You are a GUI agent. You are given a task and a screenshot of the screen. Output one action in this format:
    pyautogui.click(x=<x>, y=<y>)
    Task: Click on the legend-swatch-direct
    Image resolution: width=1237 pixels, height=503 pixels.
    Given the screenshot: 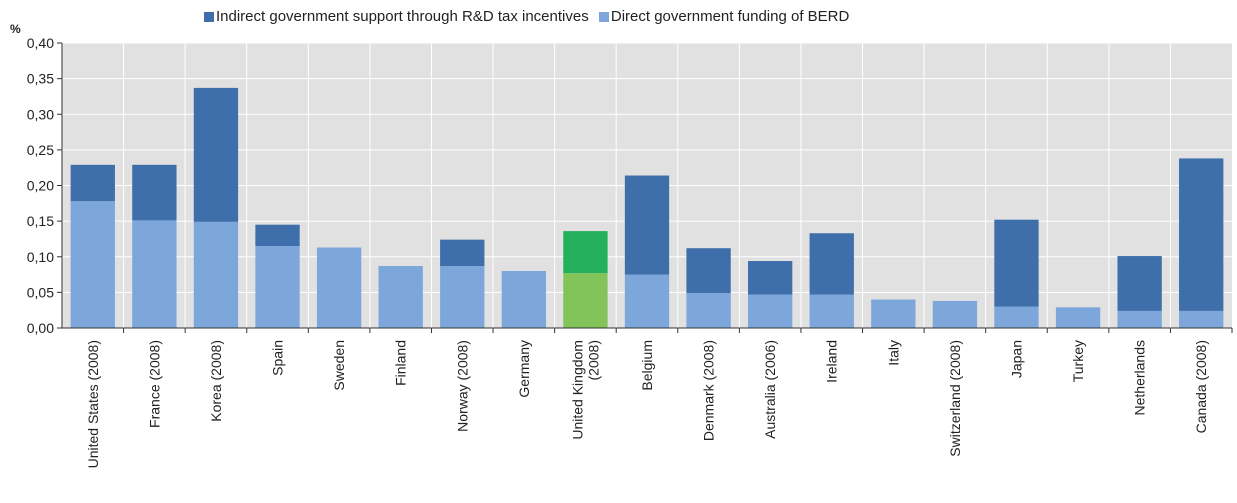 What is the action you would take?
    pyautogui.click(x=603, y=17)
    